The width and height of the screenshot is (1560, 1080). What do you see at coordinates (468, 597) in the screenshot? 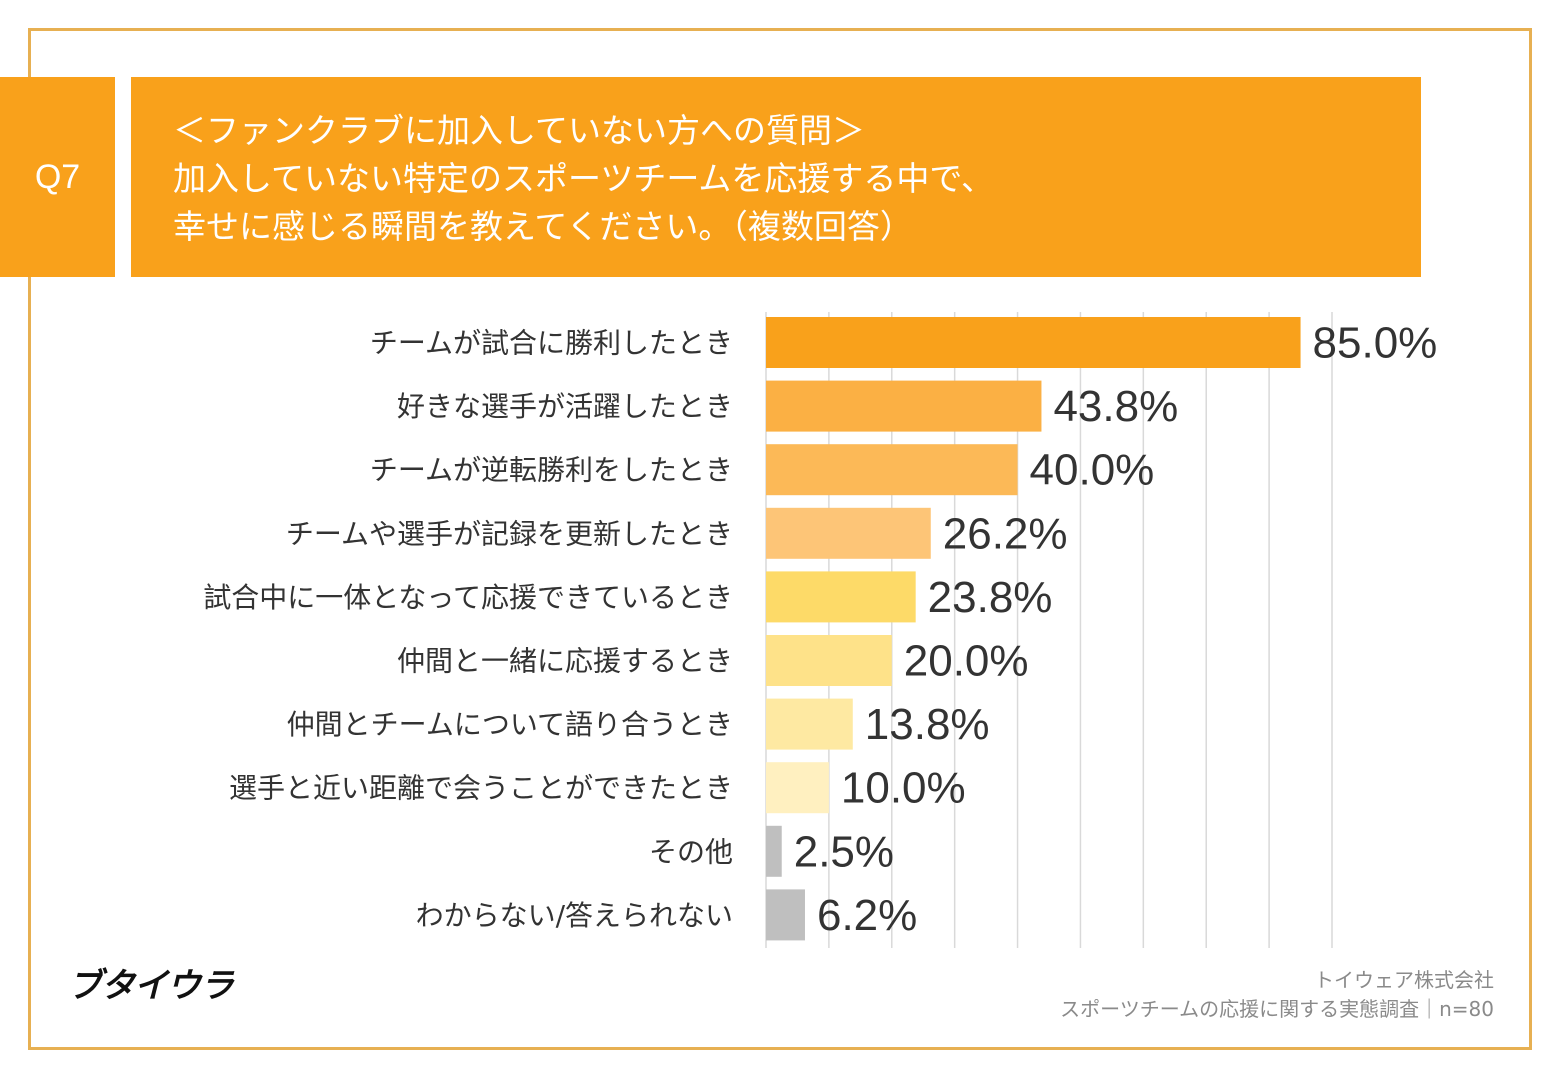
I see `category-label: 試合中に一体となって応援できているとき` at bounding box center [468, 597].